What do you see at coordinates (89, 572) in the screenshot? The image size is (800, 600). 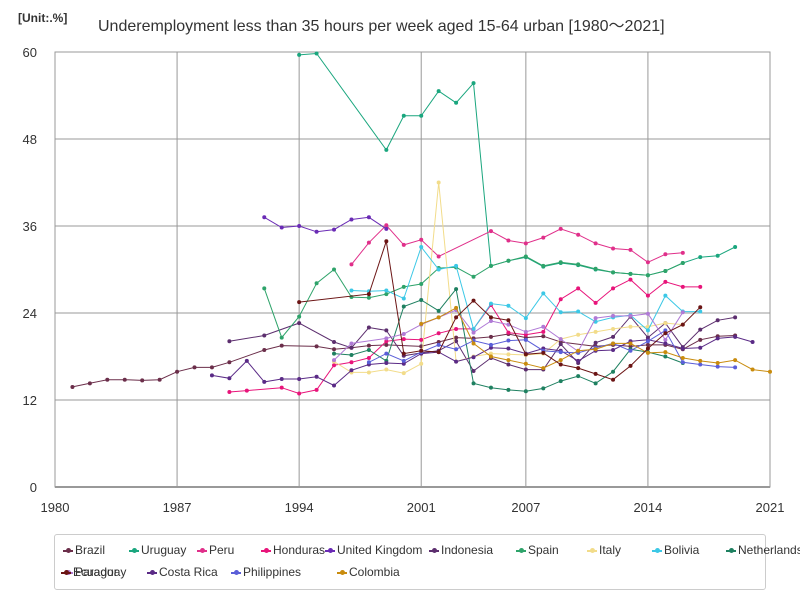 I see `legend-item-ecuador: Ecuador` at bounding box center [89, 572].